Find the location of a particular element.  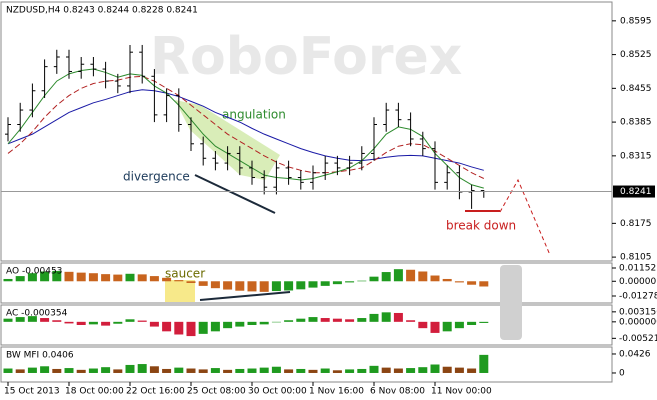

y-tick-label: 0 is located at coordinates (622, 373).